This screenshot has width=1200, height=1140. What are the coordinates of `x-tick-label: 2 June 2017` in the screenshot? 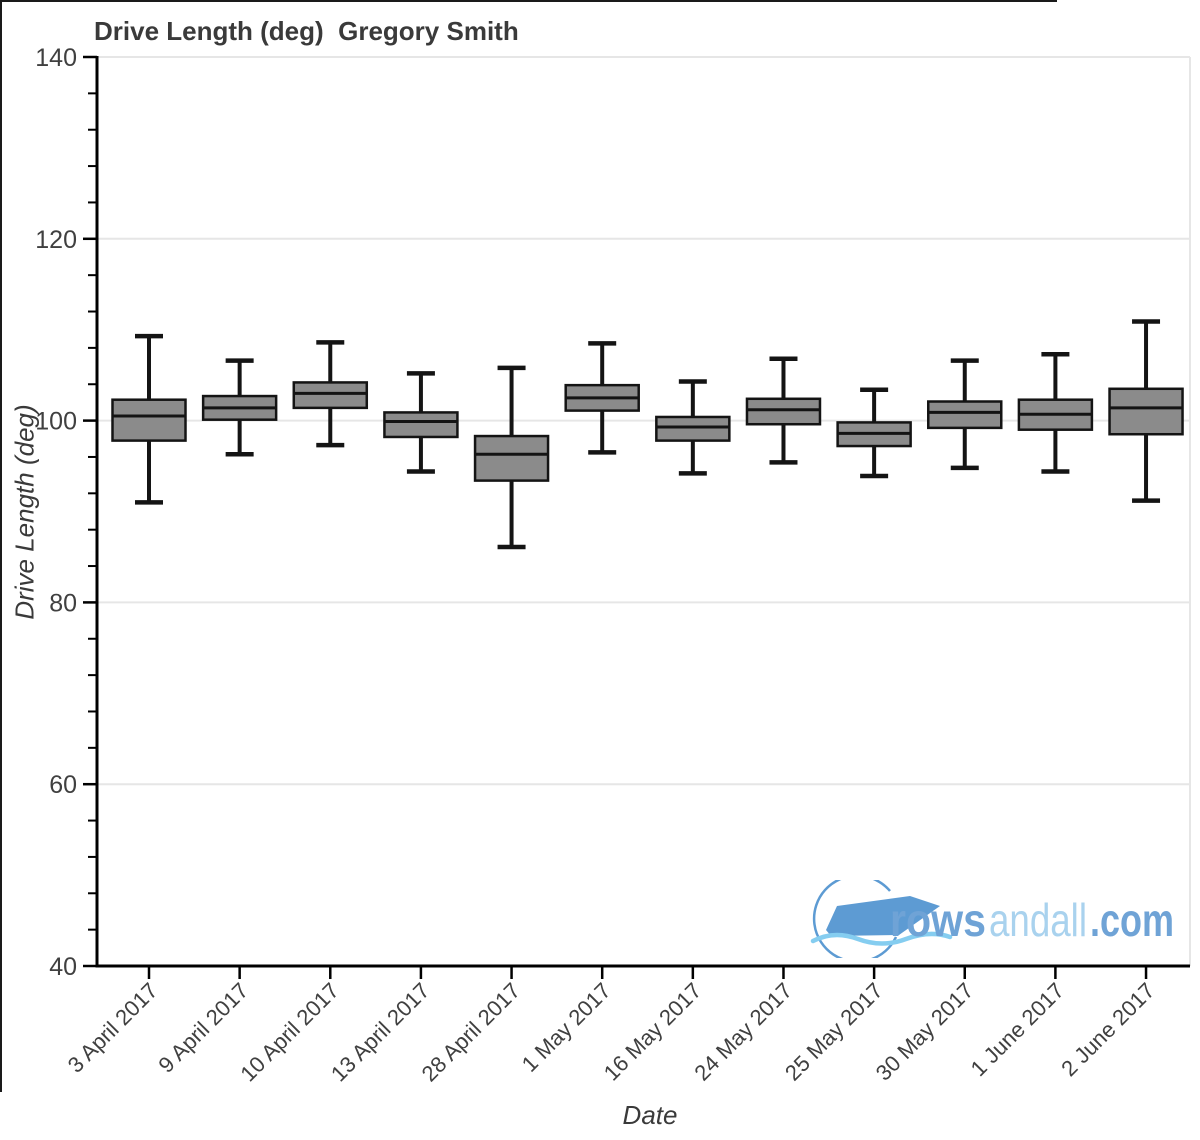 It's located at (1107, 1029).